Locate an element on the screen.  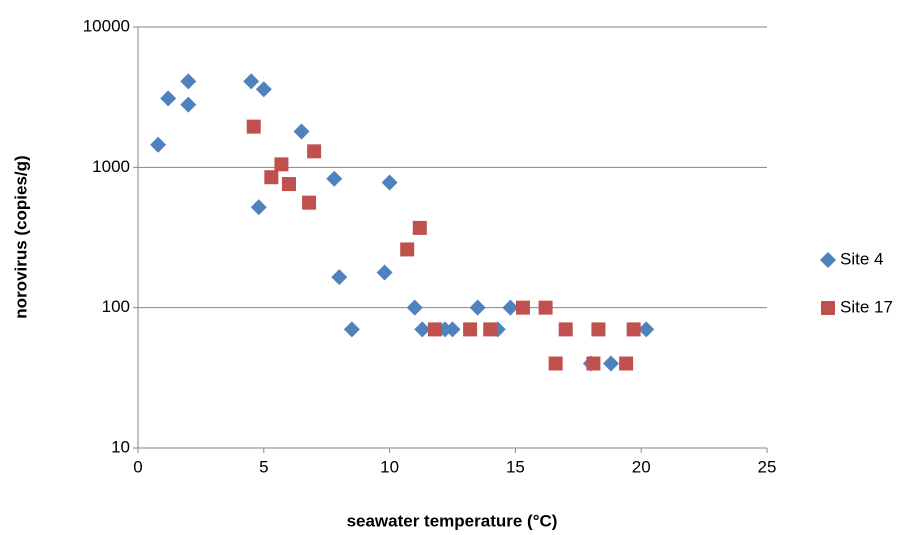
y-tick-label: 10000 is located at coordinates (106, 25).